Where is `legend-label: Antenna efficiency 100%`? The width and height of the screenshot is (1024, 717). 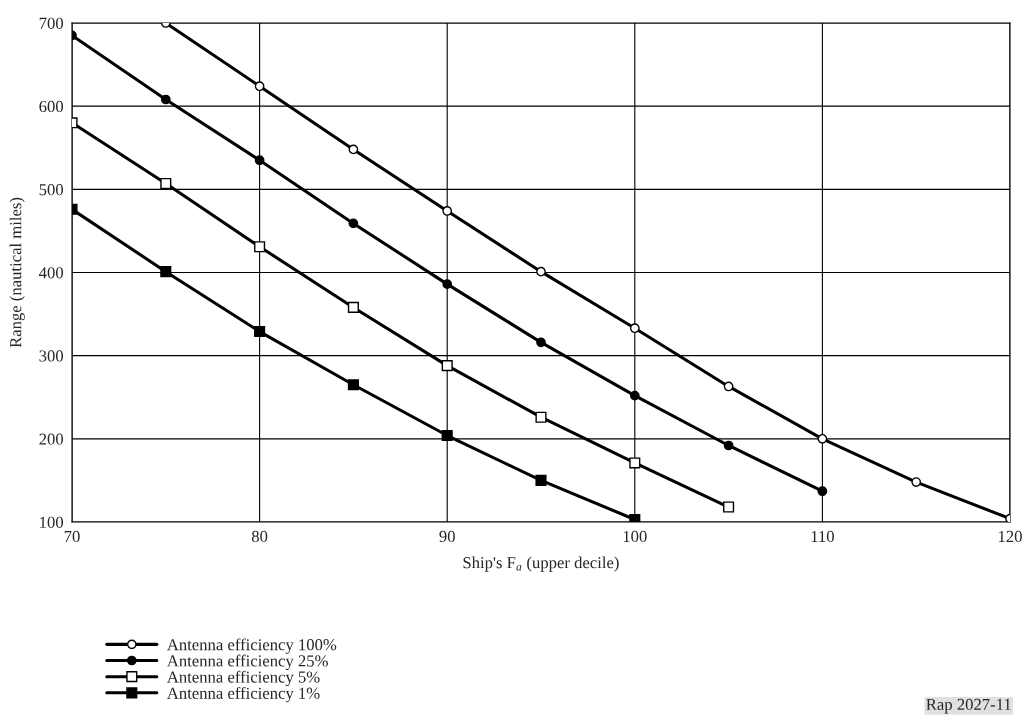
legend-label: Antenna efficiency 100% is located at coordinates (251, 646).